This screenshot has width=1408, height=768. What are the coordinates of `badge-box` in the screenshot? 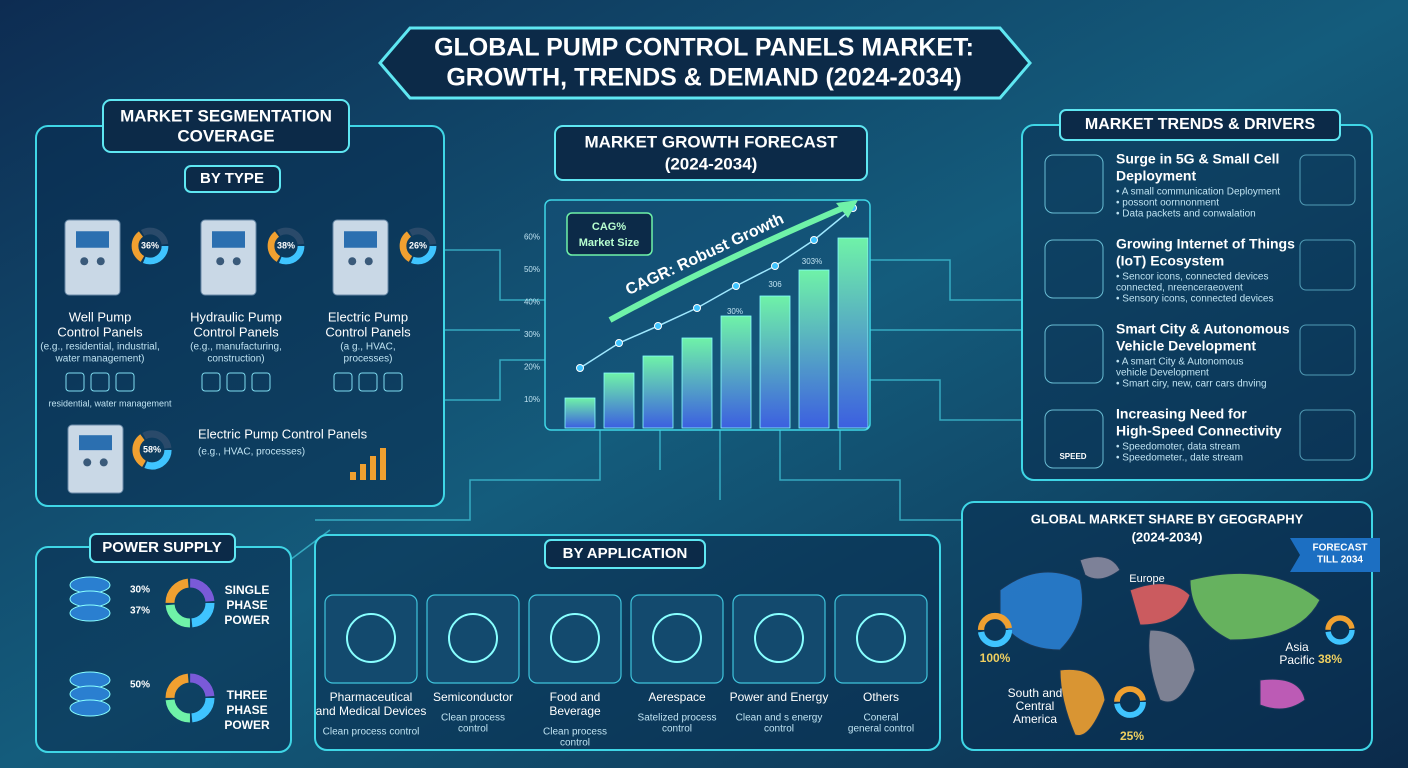 It's located at (609, 234).